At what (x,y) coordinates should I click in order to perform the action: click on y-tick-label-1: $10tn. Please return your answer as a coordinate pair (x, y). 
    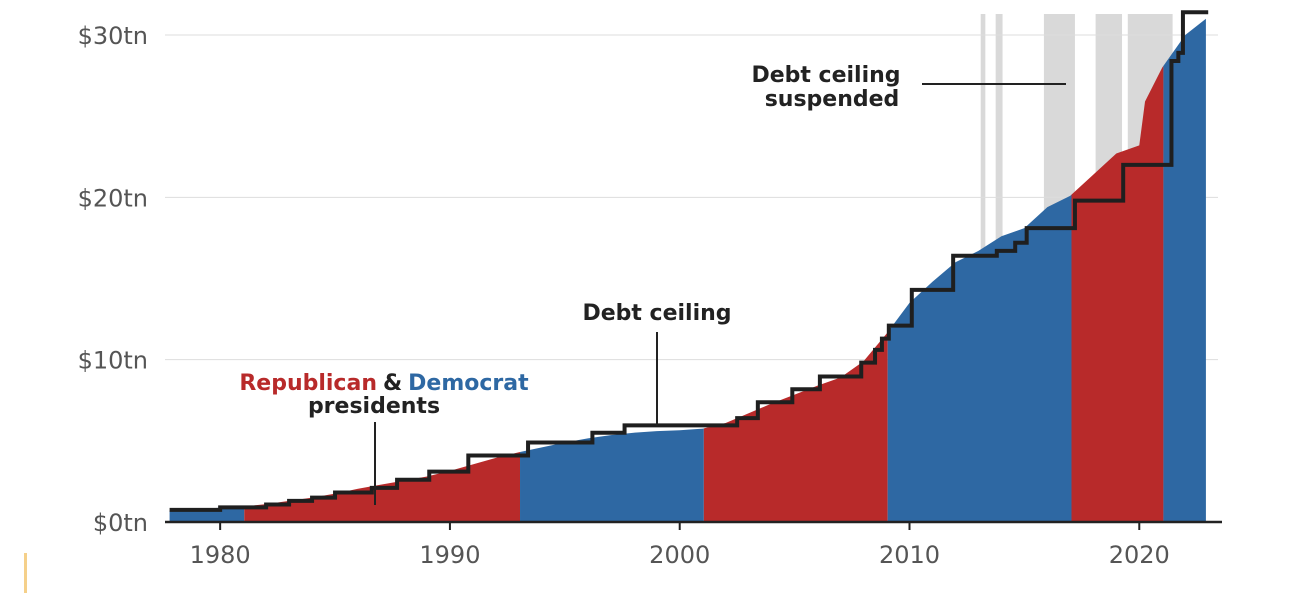
    Looking at the image, I should click on (113, 361).